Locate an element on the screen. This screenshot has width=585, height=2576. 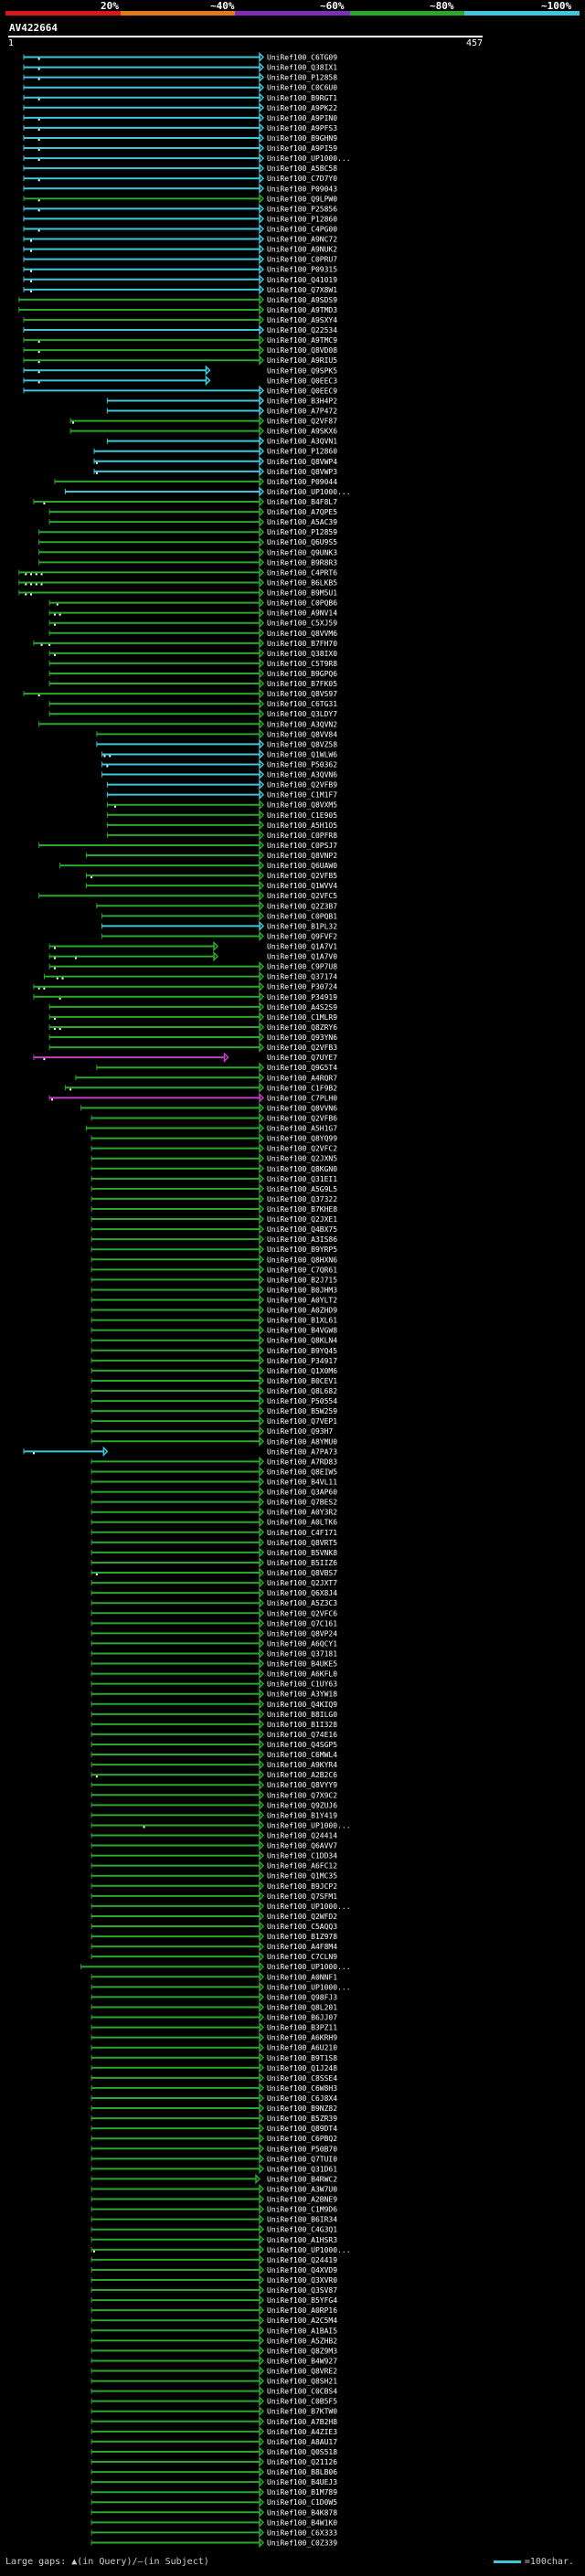
hit-row: UniRef100_A9NV14 is located at coordinates (193, 613).